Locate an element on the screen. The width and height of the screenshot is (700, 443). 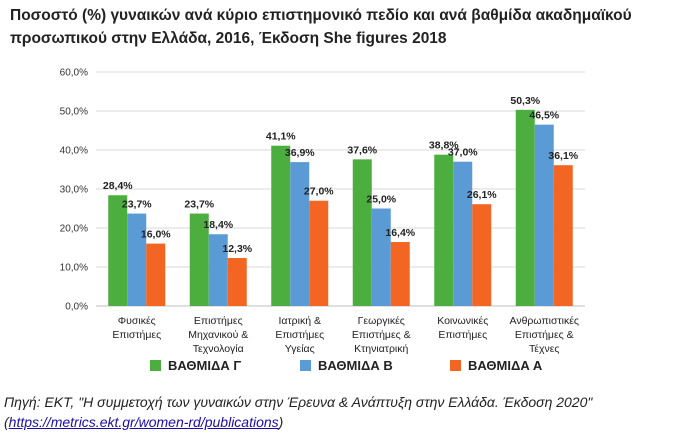
source-link-open: ( is located at coordinates (6, 422).